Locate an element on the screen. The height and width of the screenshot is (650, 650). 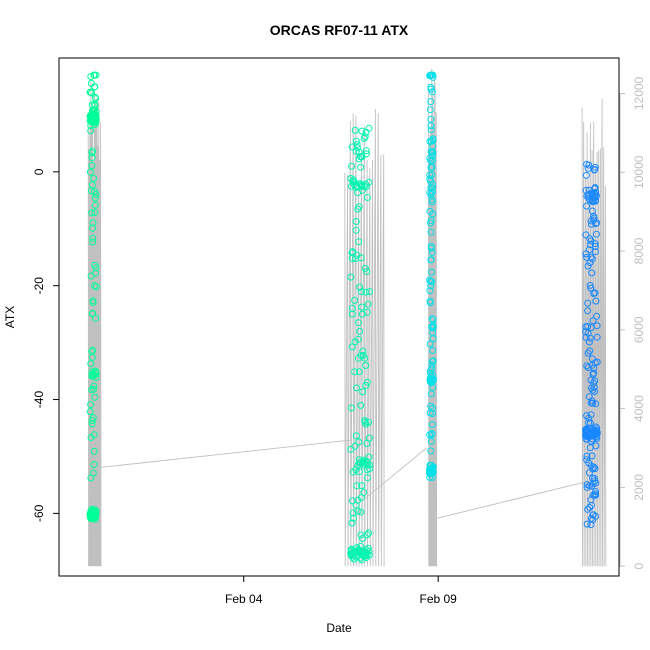
y2-tick-label: 10000 is located at coordinates (639, 172).